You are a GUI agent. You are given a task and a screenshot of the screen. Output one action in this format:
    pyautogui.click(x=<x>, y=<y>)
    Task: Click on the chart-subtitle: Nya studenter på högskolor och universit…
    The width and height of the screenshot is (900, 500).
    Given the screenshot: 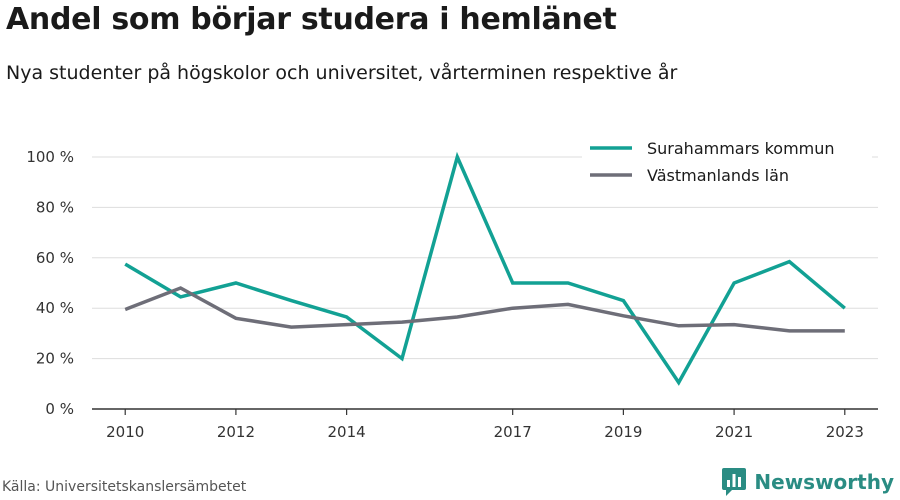 What is the action you would take?
    pyautogui.click(x=342, y=73)
    